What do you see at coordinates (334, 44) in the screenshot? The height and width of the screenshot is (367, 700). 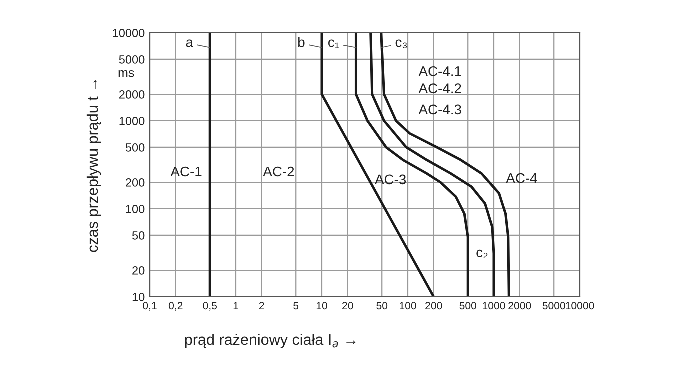 I see `series-label: c₁` at bounding box center [334, 44].